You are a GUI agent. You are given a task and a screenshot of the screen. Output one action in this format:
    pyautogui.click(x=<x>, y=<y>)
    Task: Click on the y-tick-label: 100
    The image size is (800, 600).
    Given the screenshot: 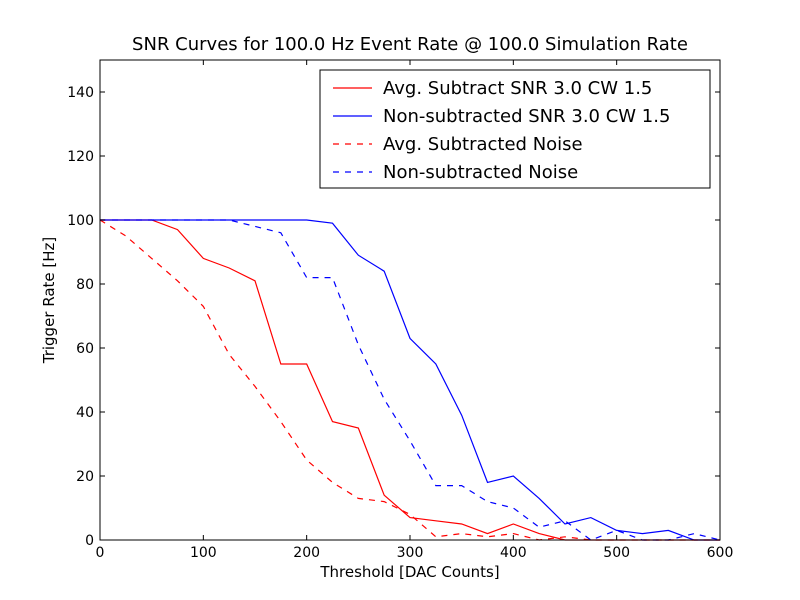 What is the action you would take?
    pyautogui.click(x=80, y=221)
    